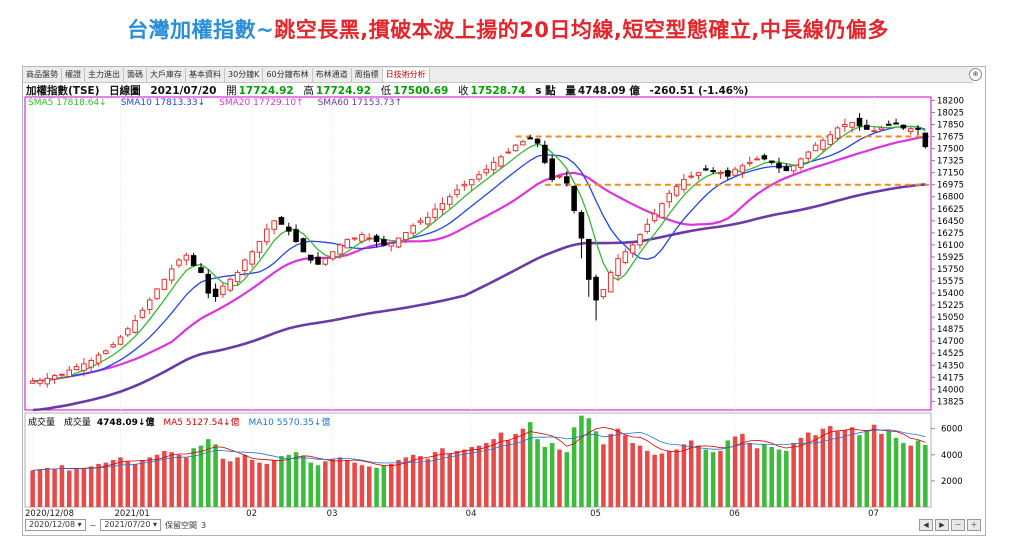 Image resolution: width=1016 pixels, height=552 pixels. Describe the element at coordinates (406, 74) in the screenshot. I see `tab-10: 日技術分析` at that location.